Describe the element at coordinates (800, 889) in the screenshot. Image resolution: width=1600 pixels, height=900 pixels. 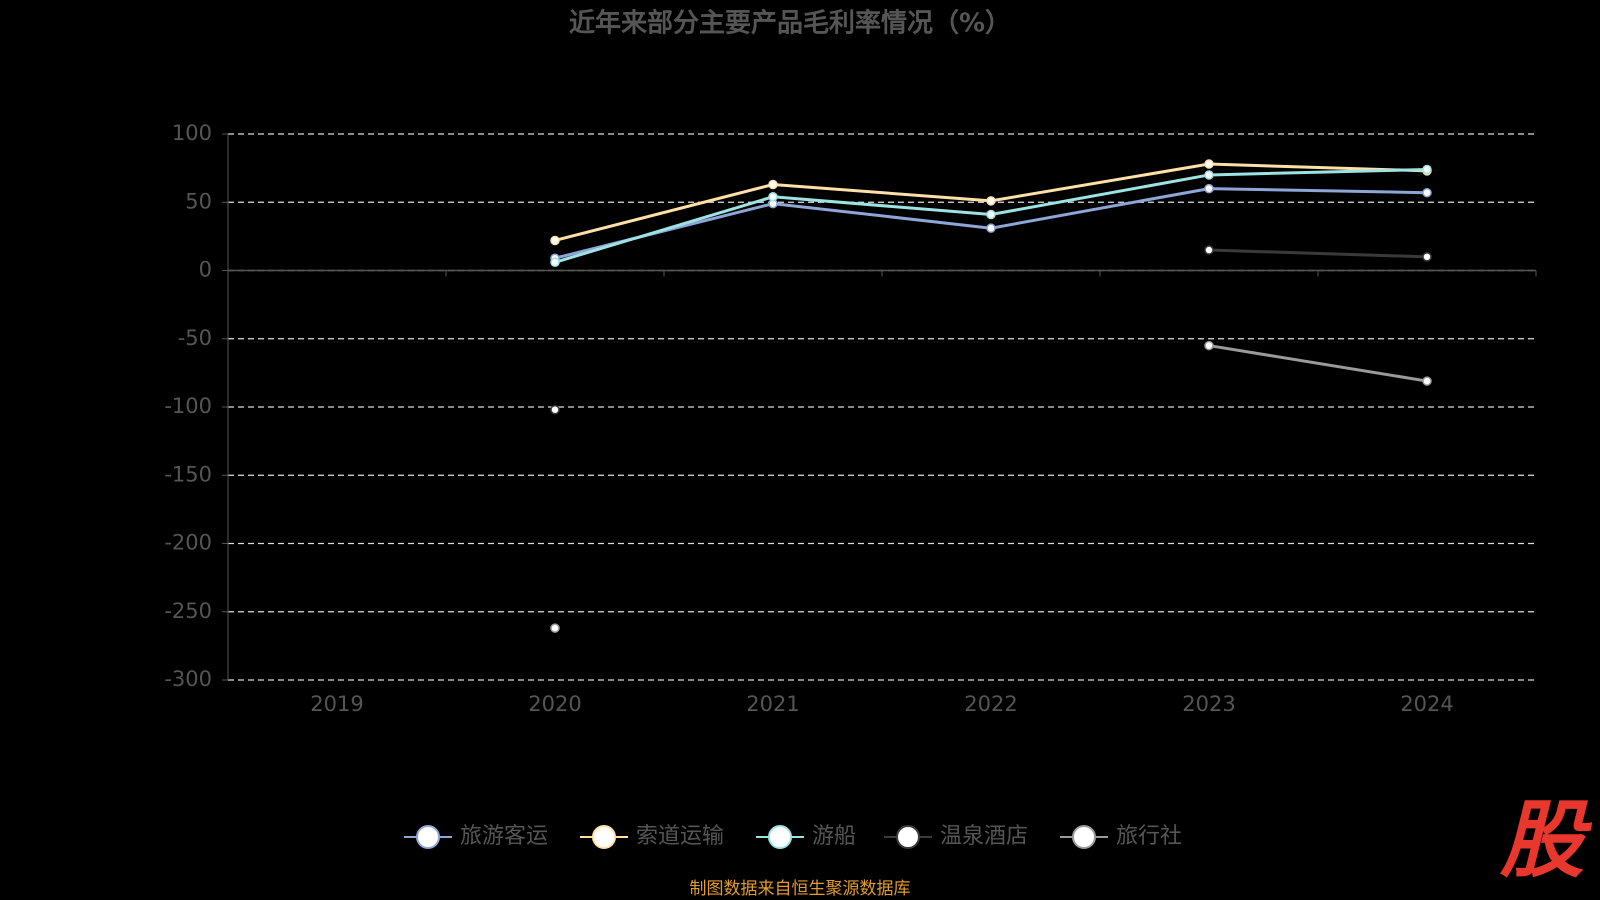
I see `source-note: 制图数据来自恒生聚源数据库` at that location.